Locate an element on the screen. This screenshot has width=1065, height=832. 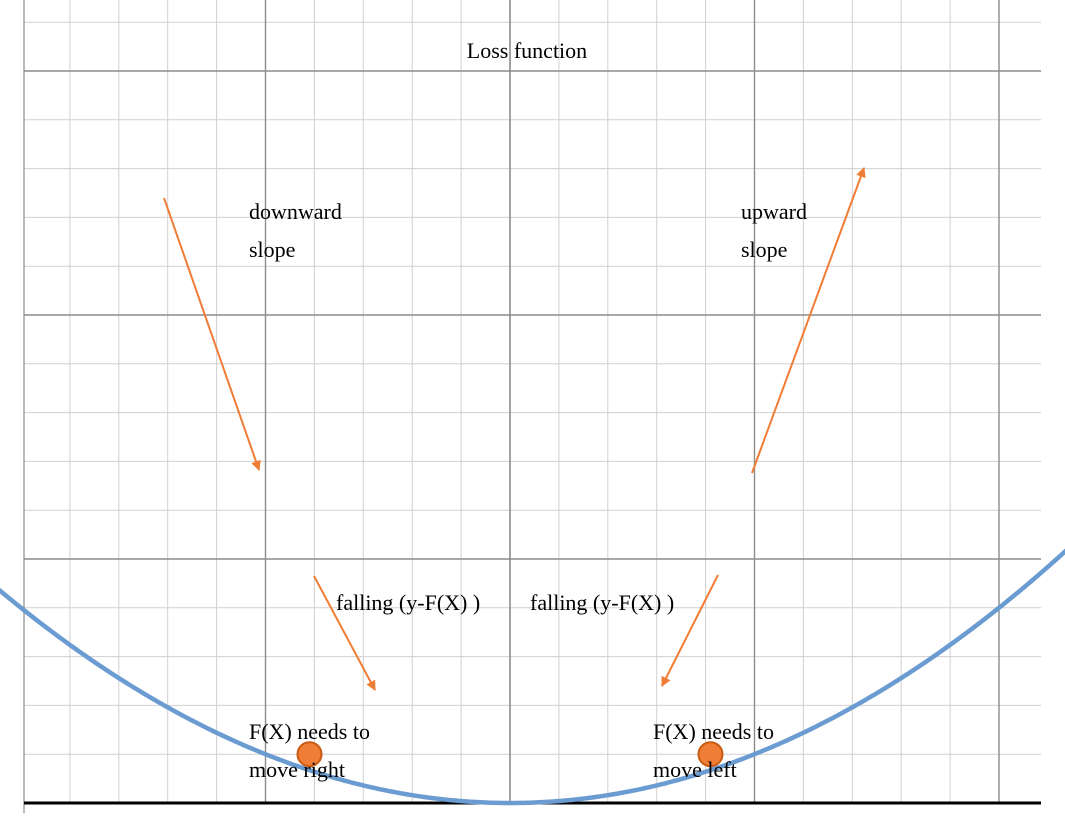
points-group is located at coordinates (510, 754).